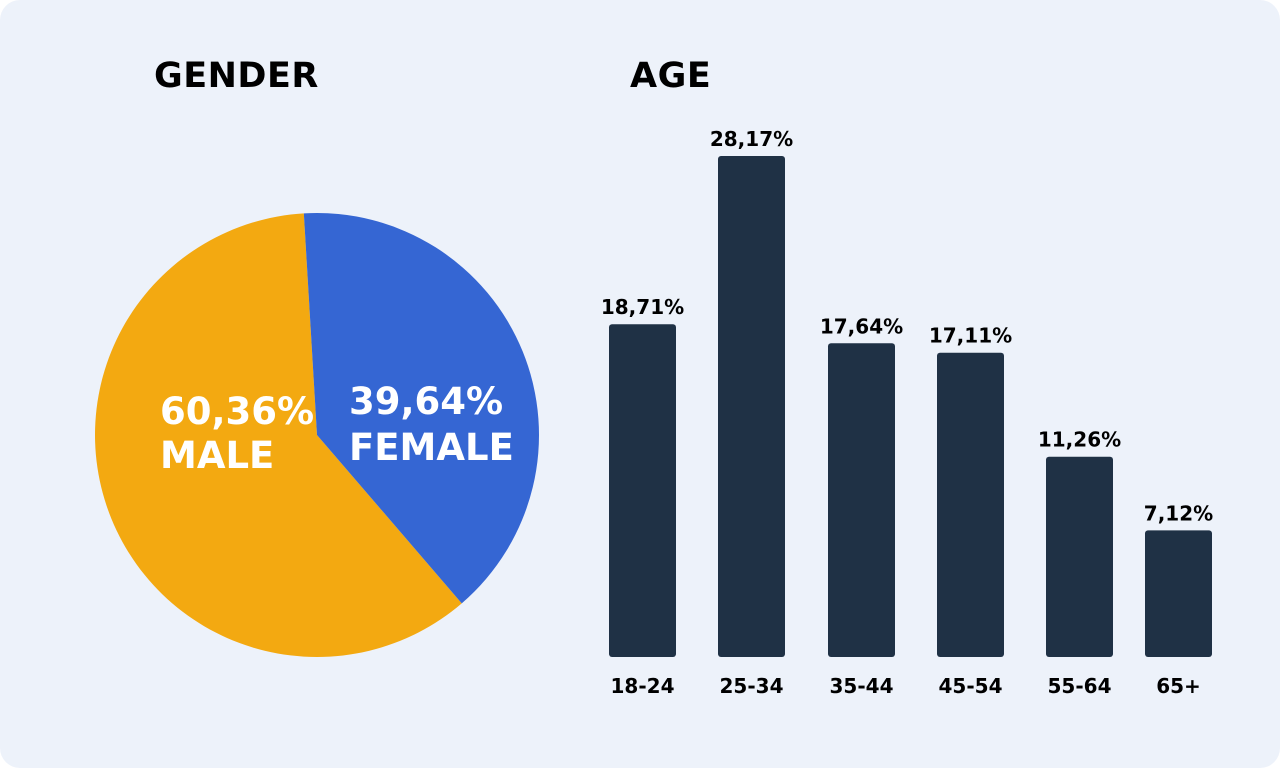  Describe the element at coordinates (1178, 513) in the screenshot. I see `age-bar-value-label: 7,12%` at that location.